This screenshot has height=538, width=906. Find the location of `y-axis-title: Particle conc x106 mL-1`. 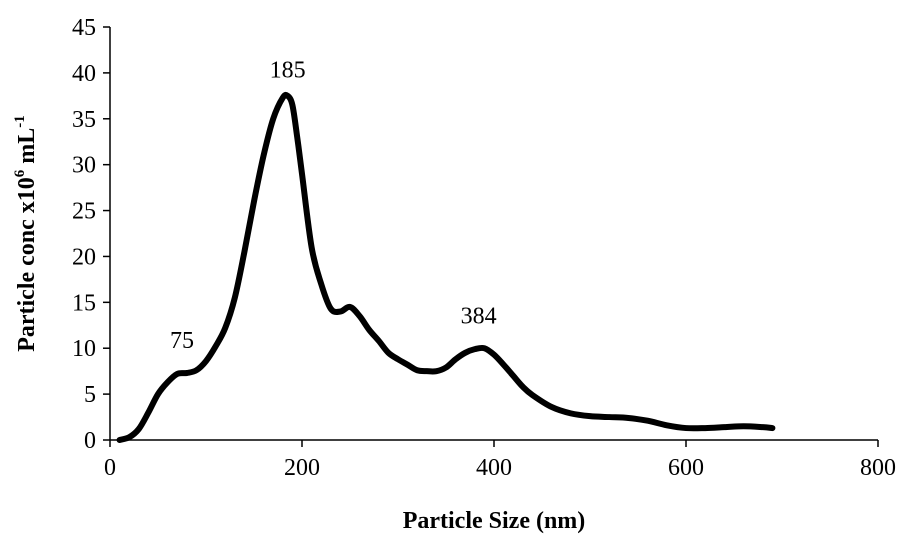

y-axis-title: Particle conc x106 mL-1 is located at coordinates (26, 233).